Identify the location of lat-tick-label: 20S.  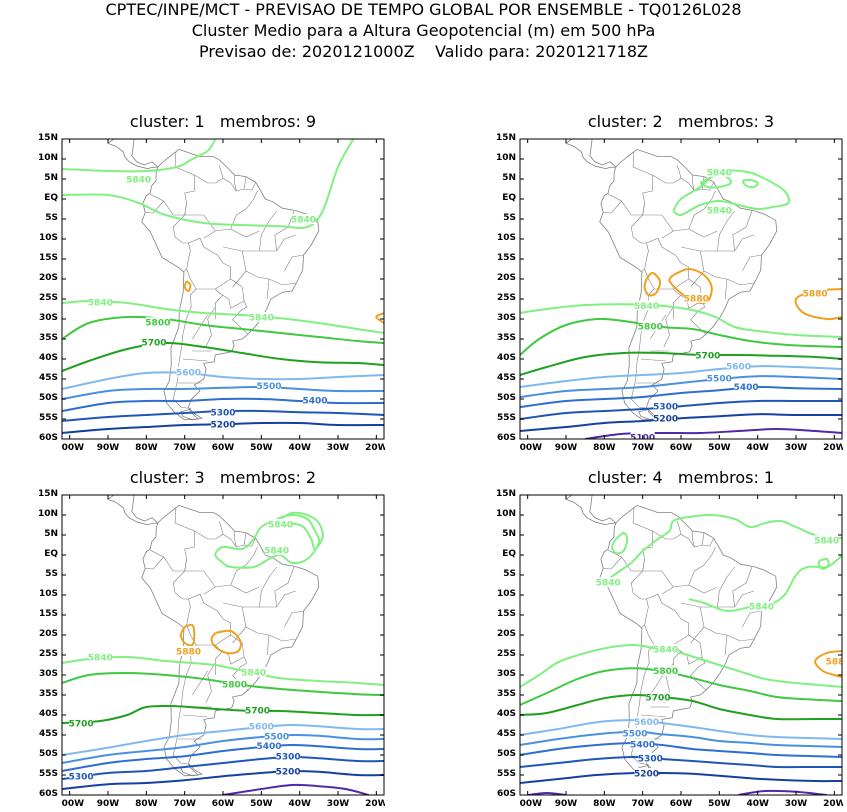
(45, 634).